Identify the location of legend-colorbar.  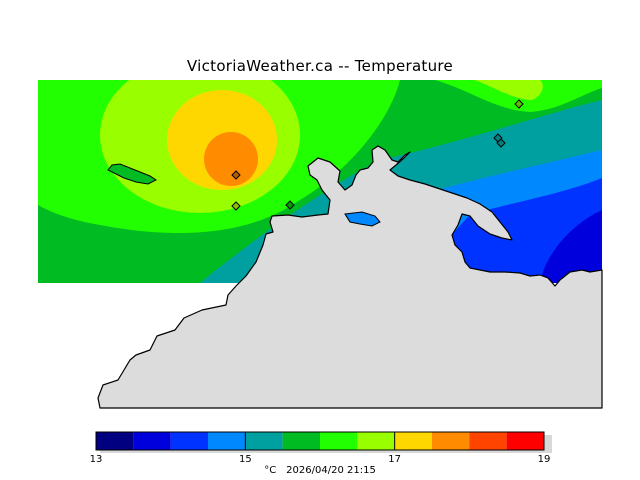
(323, 442).